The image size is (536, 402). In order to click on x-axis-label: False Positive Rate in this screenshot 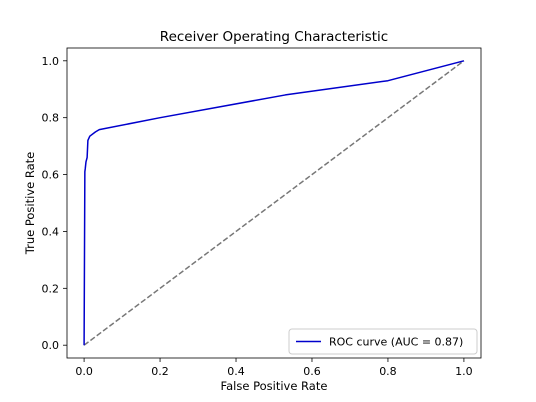, I will do `click(274, 386)`.